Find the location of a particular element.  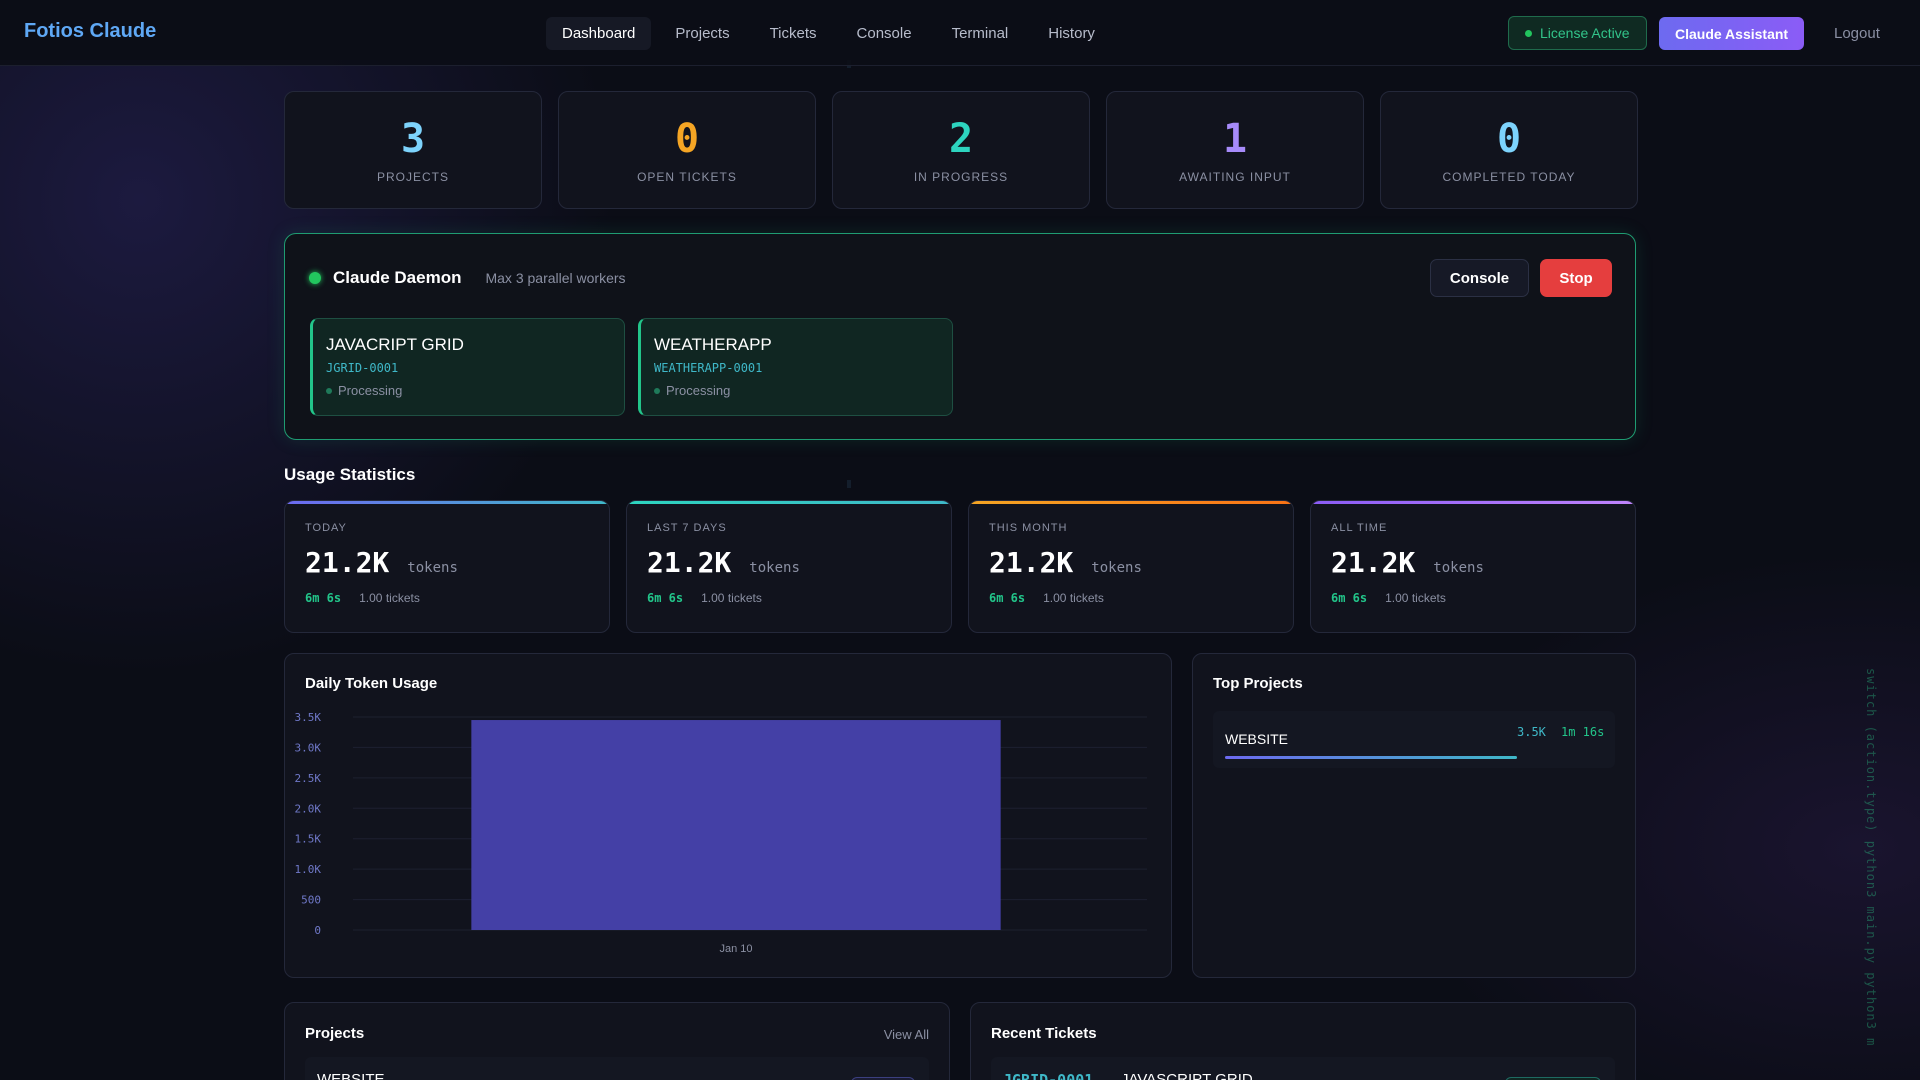

top-project-usage-bar is located at coordinates (1371, 757).